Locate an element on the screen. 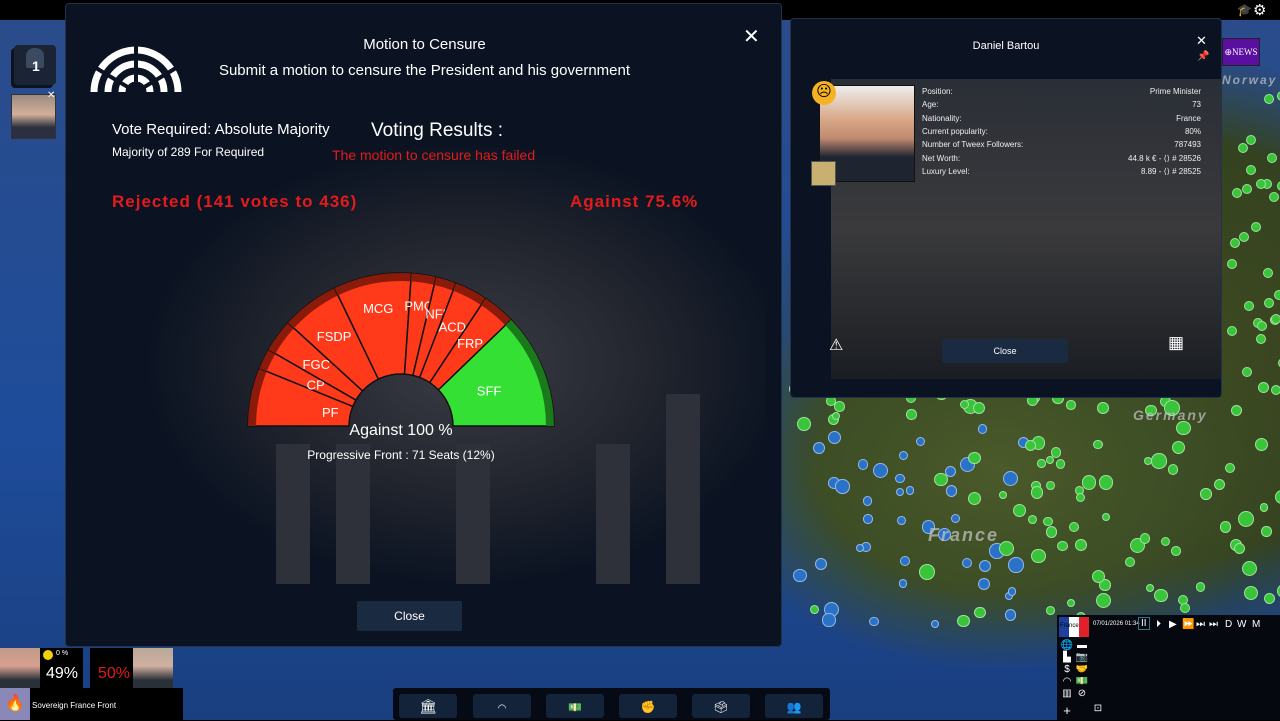 The height and width of the screenshot is (721, 1280). queue-button: 1 is located at coordinates (35, 65).